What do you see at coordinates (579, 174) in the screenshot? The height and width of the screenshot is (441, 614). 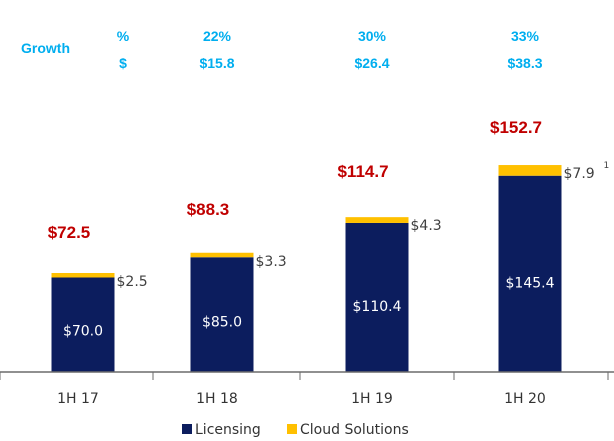 I see `cloud-value-label: $7.9` at bounding box center [579, 174].